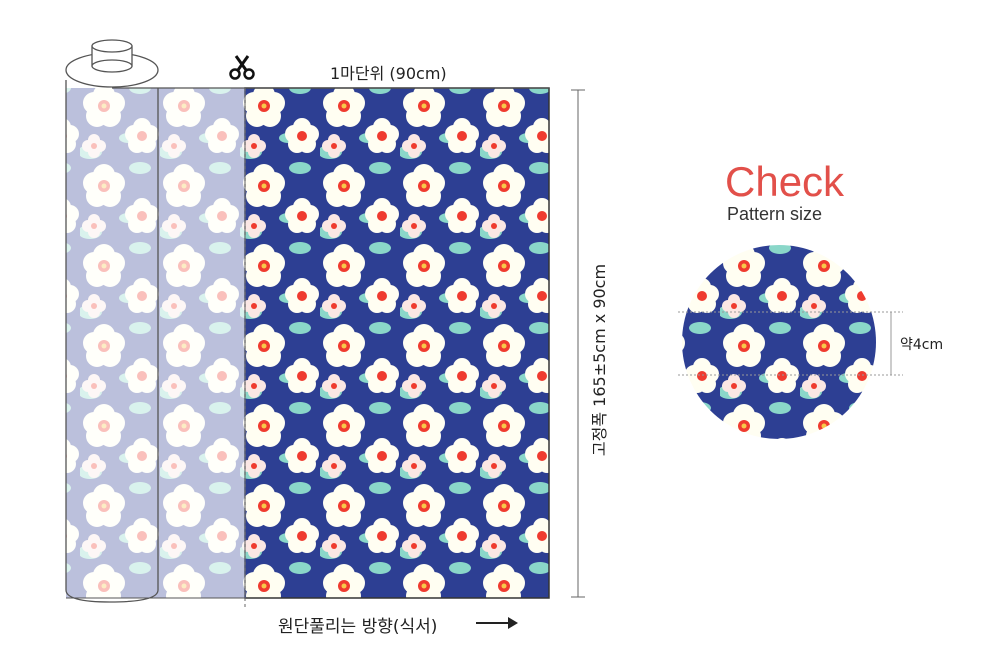  I want to click on pattern-size-circle, so click(779, 342).